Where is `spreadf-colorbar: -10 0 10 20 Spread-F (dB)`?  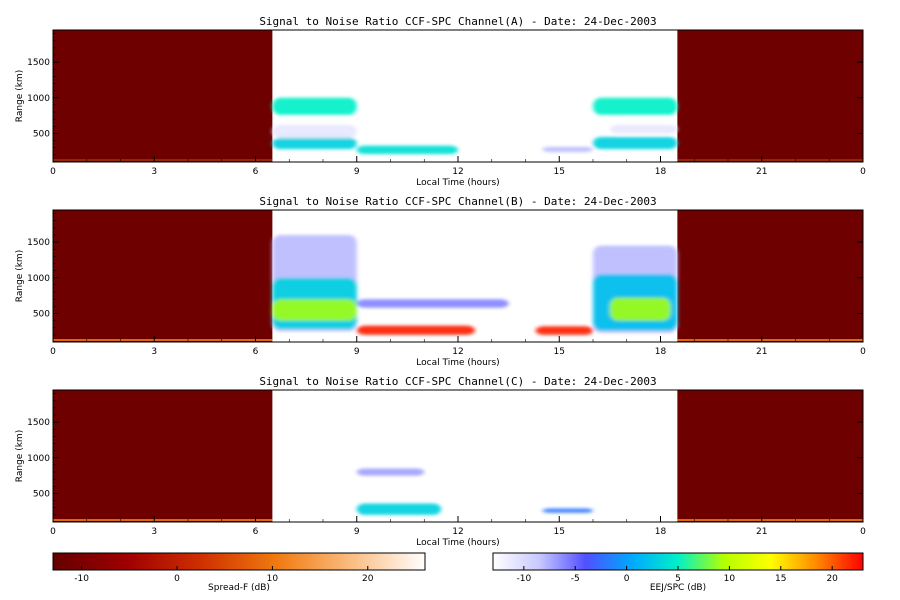 spreadf-colorbar: -10 0 10 20 Spread-F (dB) is located at coordinates (239, 572).